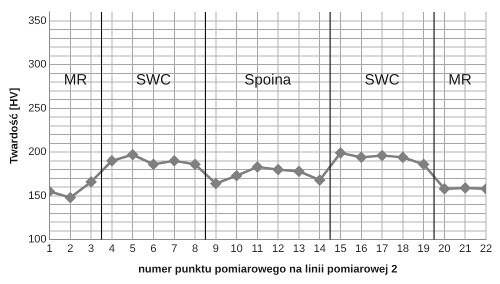 Image resolution: width=500 pixels, height=284 pixels. Describe the element at coordinates (91, 249) in the screenshot. I see `x-tick-label: 3` at that location.